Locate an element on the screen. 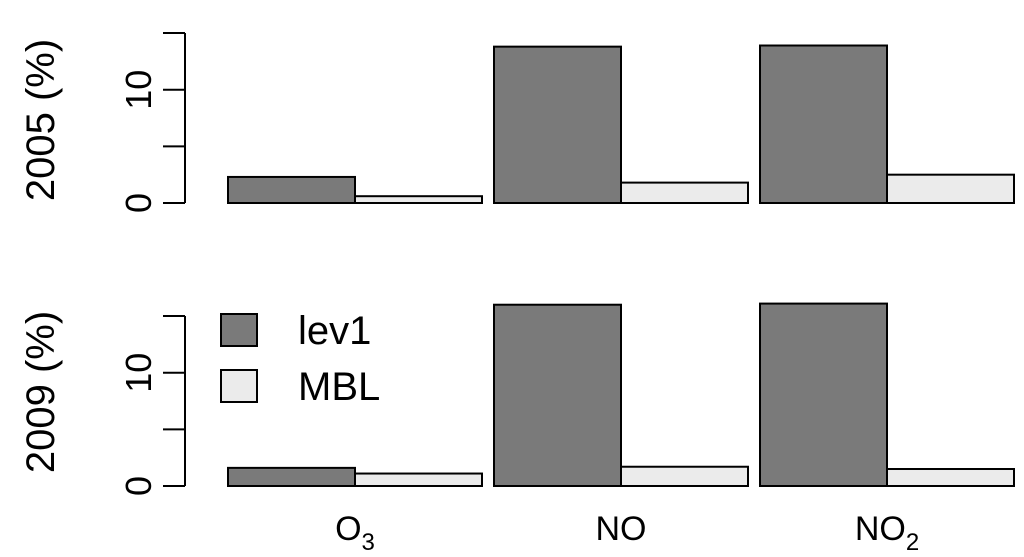 The width and height of the screenshot is (1024, 557). y-axis-title: 2005 (%) is located at coordinates (41, 120).